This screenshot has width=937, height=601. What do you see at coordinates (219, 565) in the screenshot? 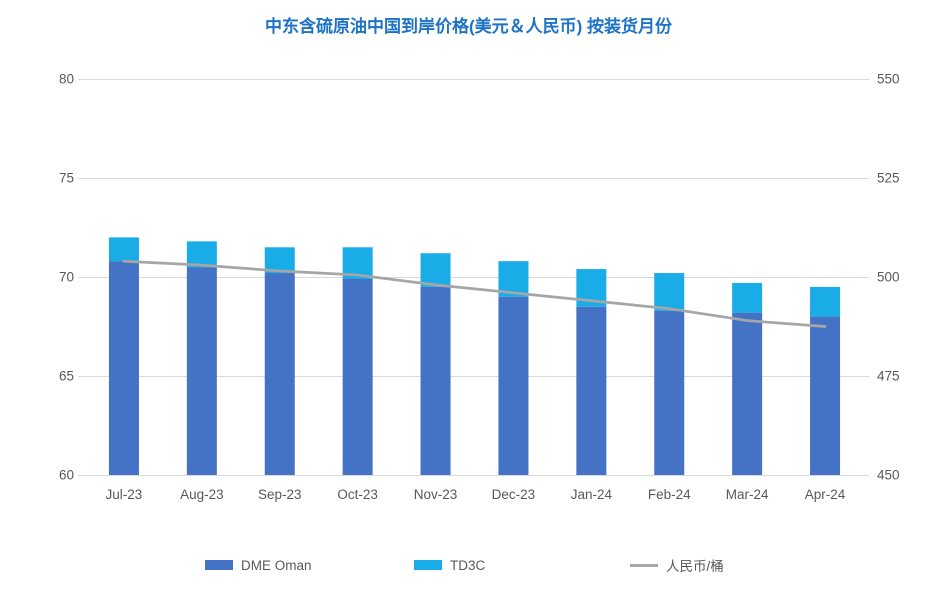
I see `dme-oman-swatch-icon` at bounding box center [219, 565].